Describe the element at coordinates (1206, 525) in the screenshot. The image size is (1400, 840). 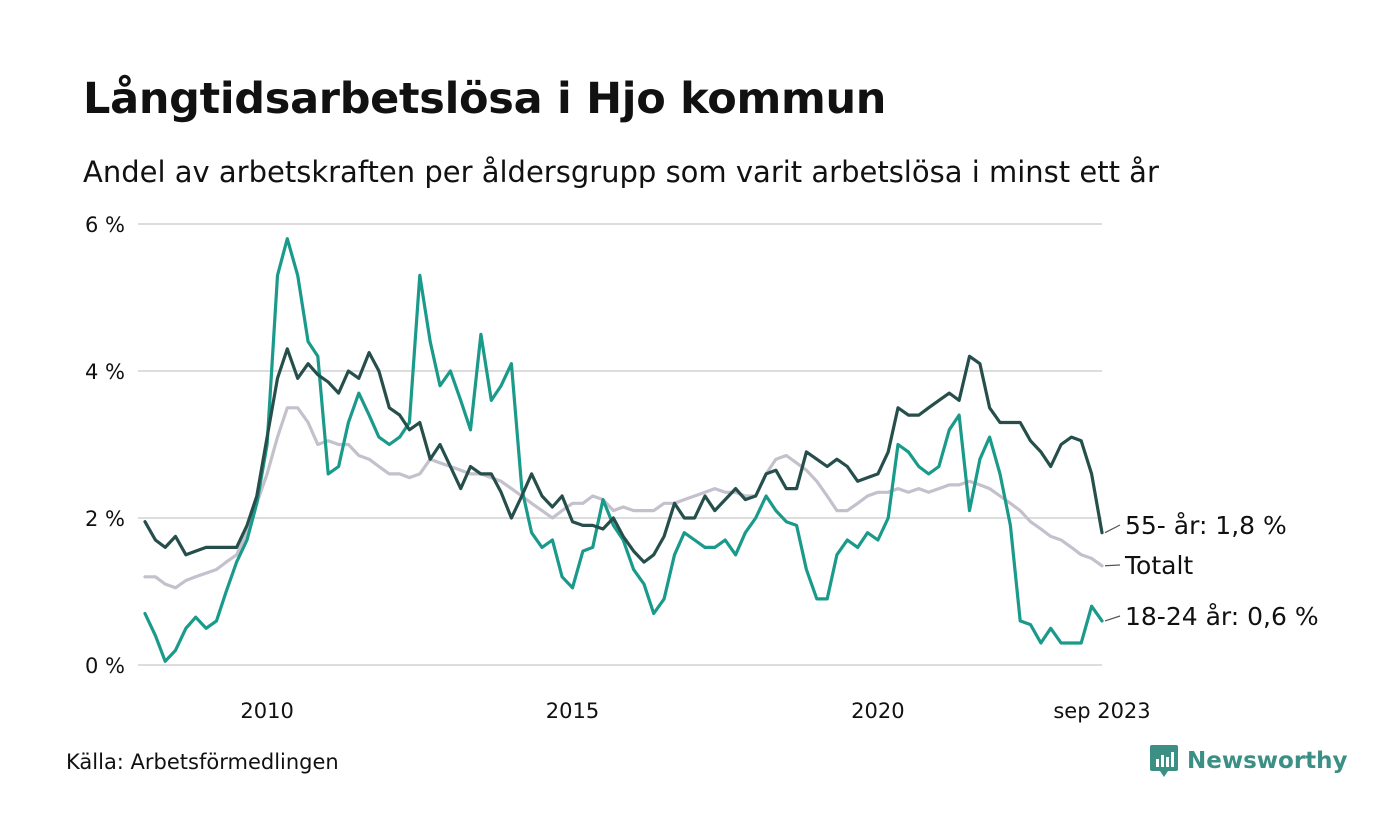
I see `series-end-label: 55- år: 1,8 %` at that location.